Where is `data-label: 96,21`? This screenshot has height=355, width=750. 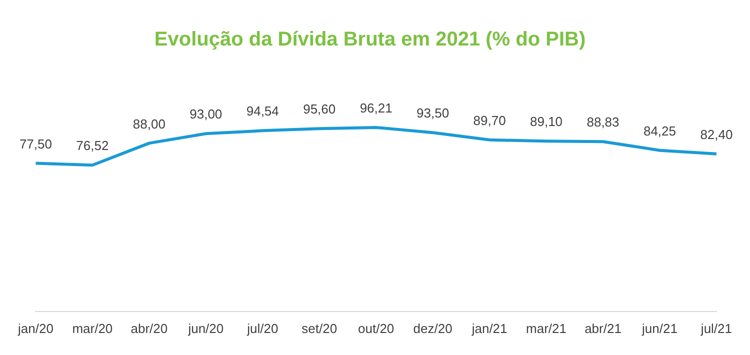
data-label: 96,21 is located at coordinates (376, 108).